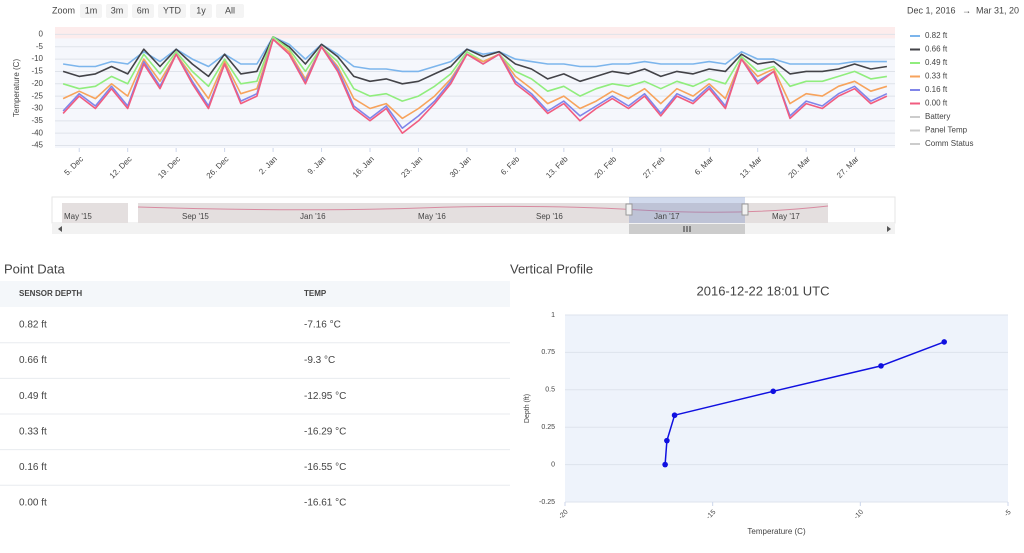 The image size is (1024, 553). Describe the element at coordinates (667, 216) in the screenshot. I see `navigator-label: Jan '17` at that location.